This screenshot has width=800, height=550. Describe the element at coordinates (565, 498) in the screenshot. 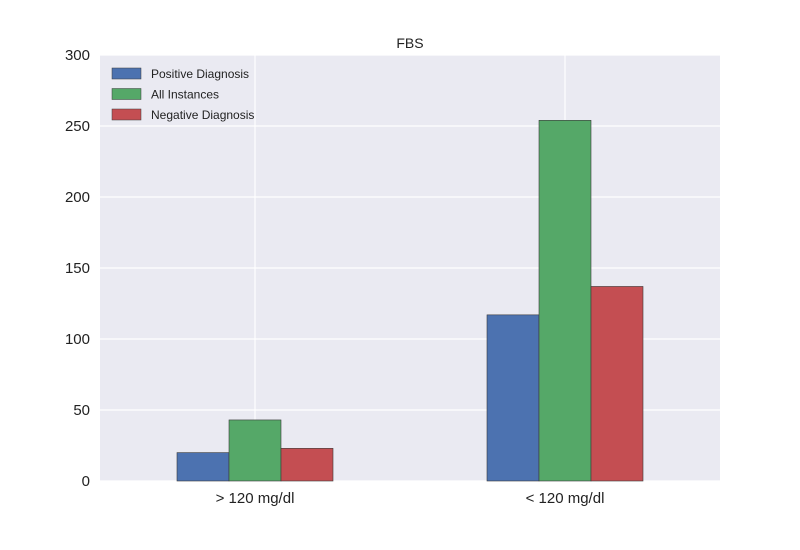

I see `x-tick-label: < 120 mg/dl` at that location.